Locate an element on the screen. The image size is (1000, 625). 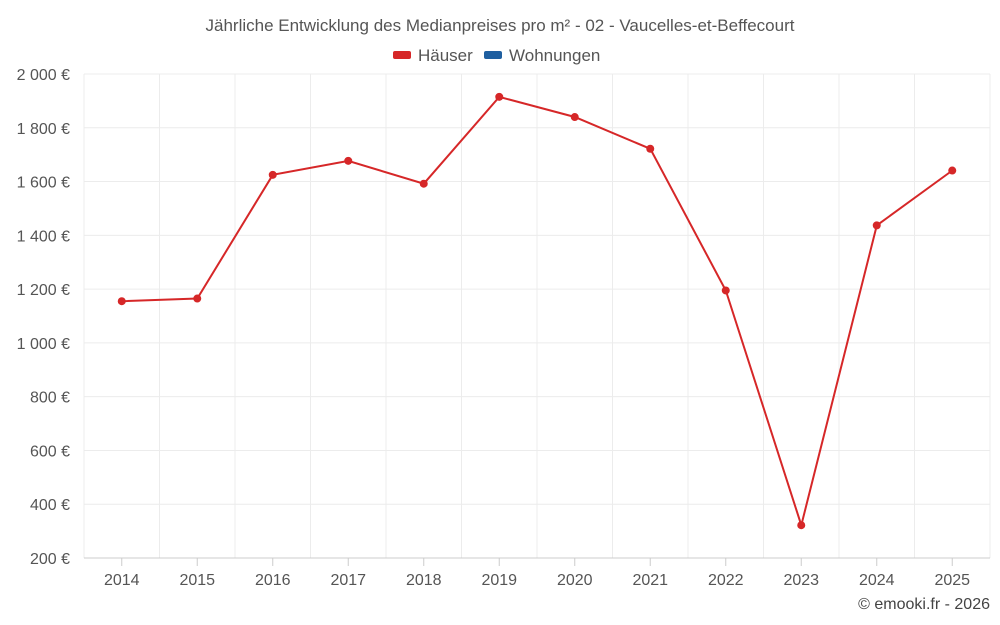
x-tick-label: 2023 is located at coordinates (801, 580).